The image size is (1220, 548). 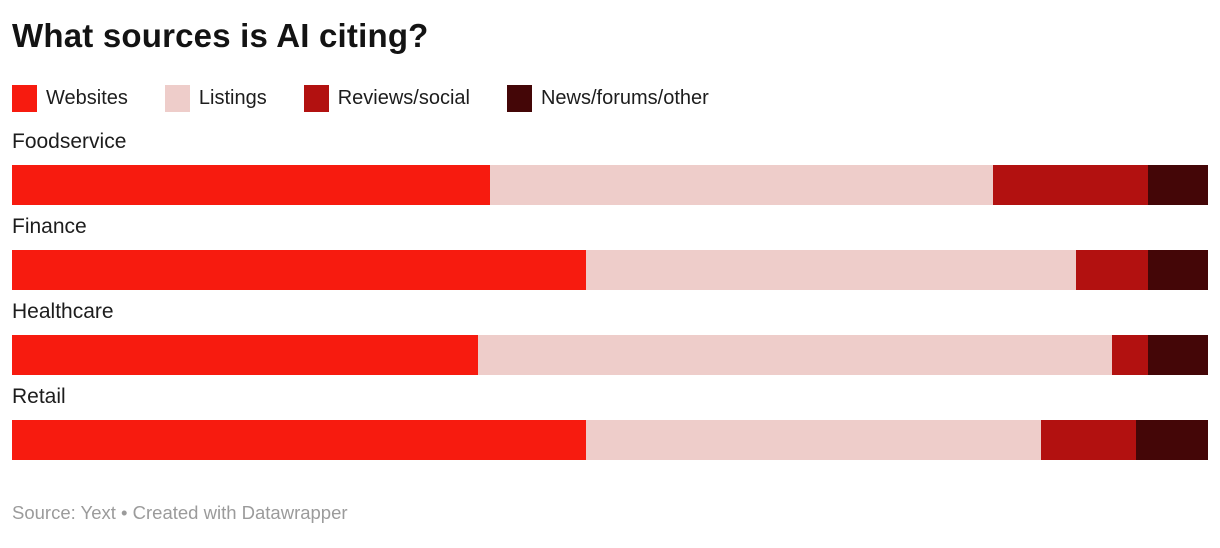 I want to click on legend-item: Listings, so click(x=215, y=99).